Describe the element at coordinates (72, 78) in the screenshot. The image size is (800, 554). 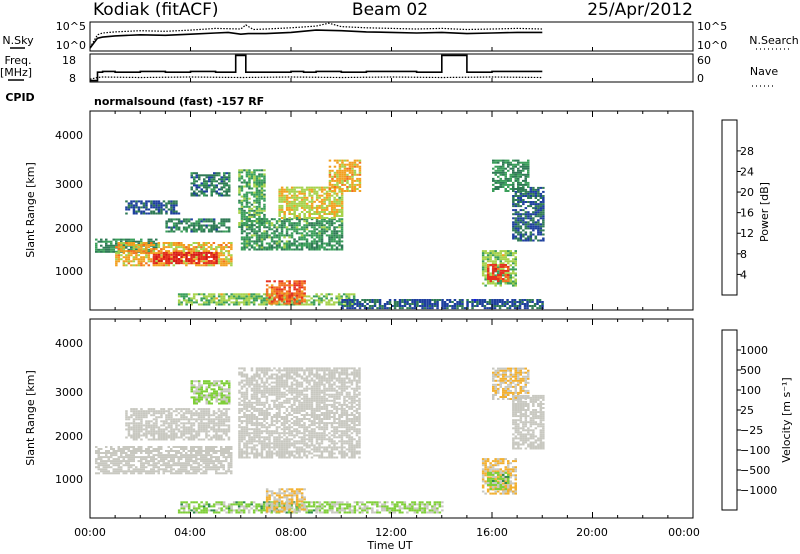
I see `freq-left-tick-low: 8` at that location.